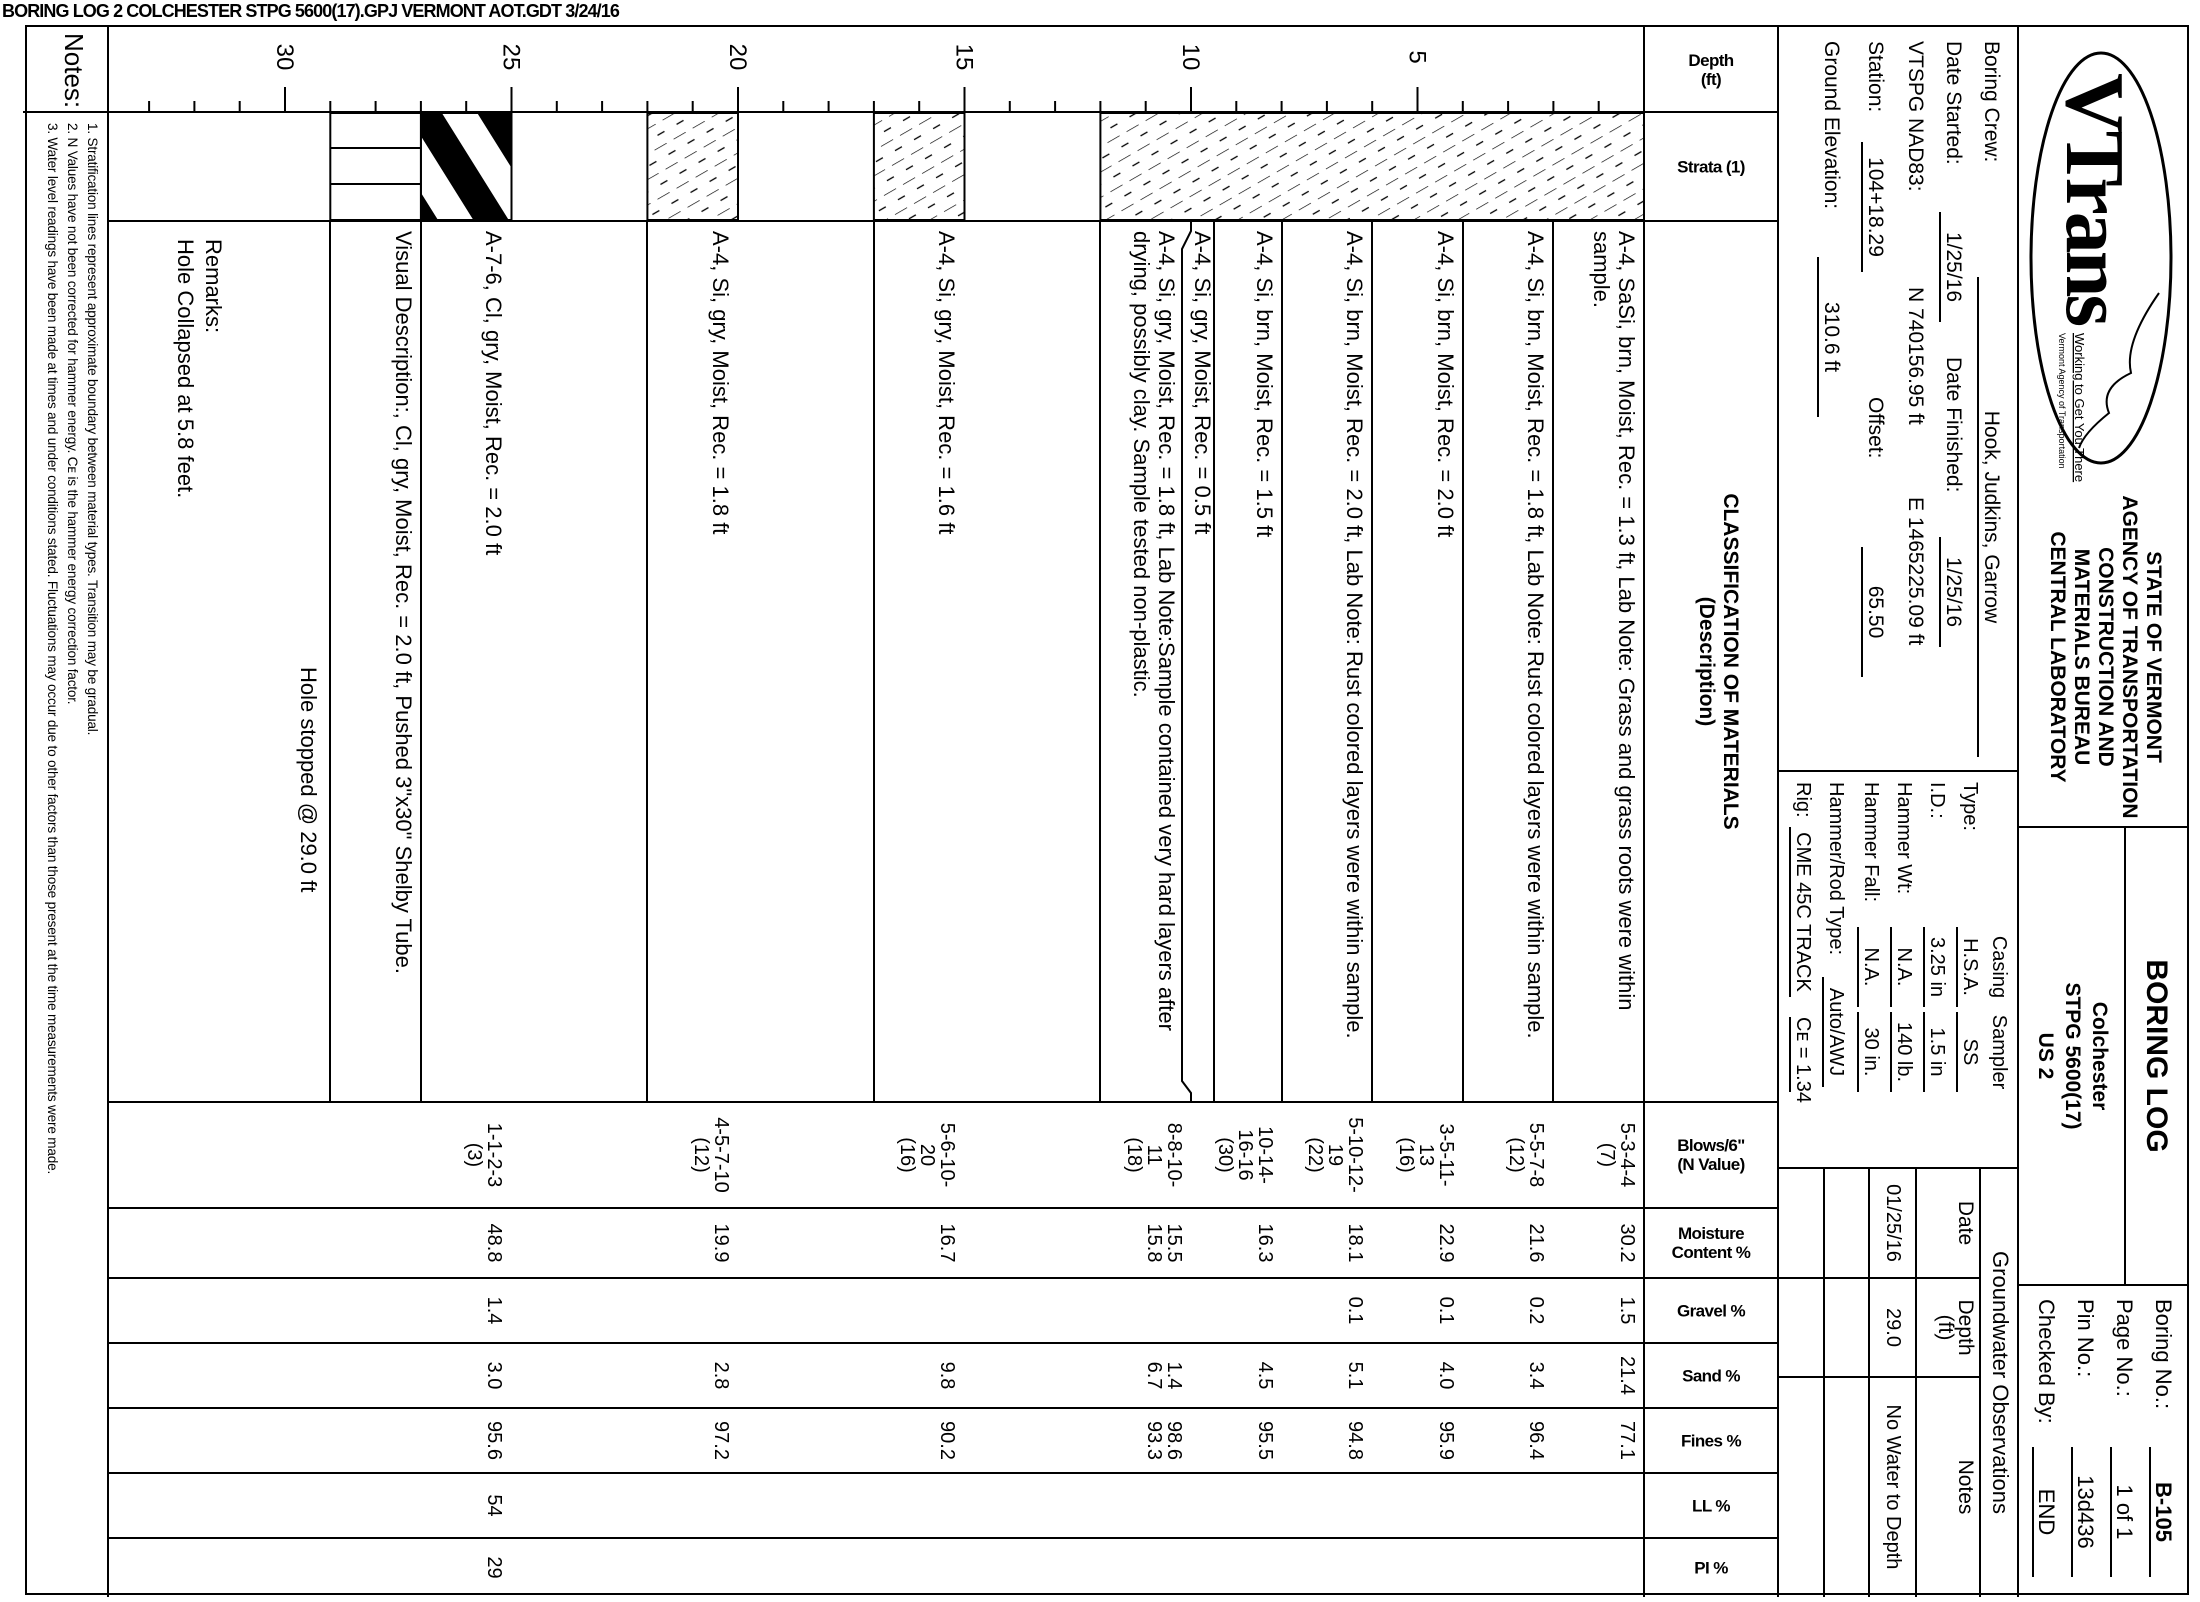 This screenshot has width=2200, height=1602. Describe the element at coordinates (1999, 1052) in the screenshot. I see `sampler-header: Sampler` at that location.